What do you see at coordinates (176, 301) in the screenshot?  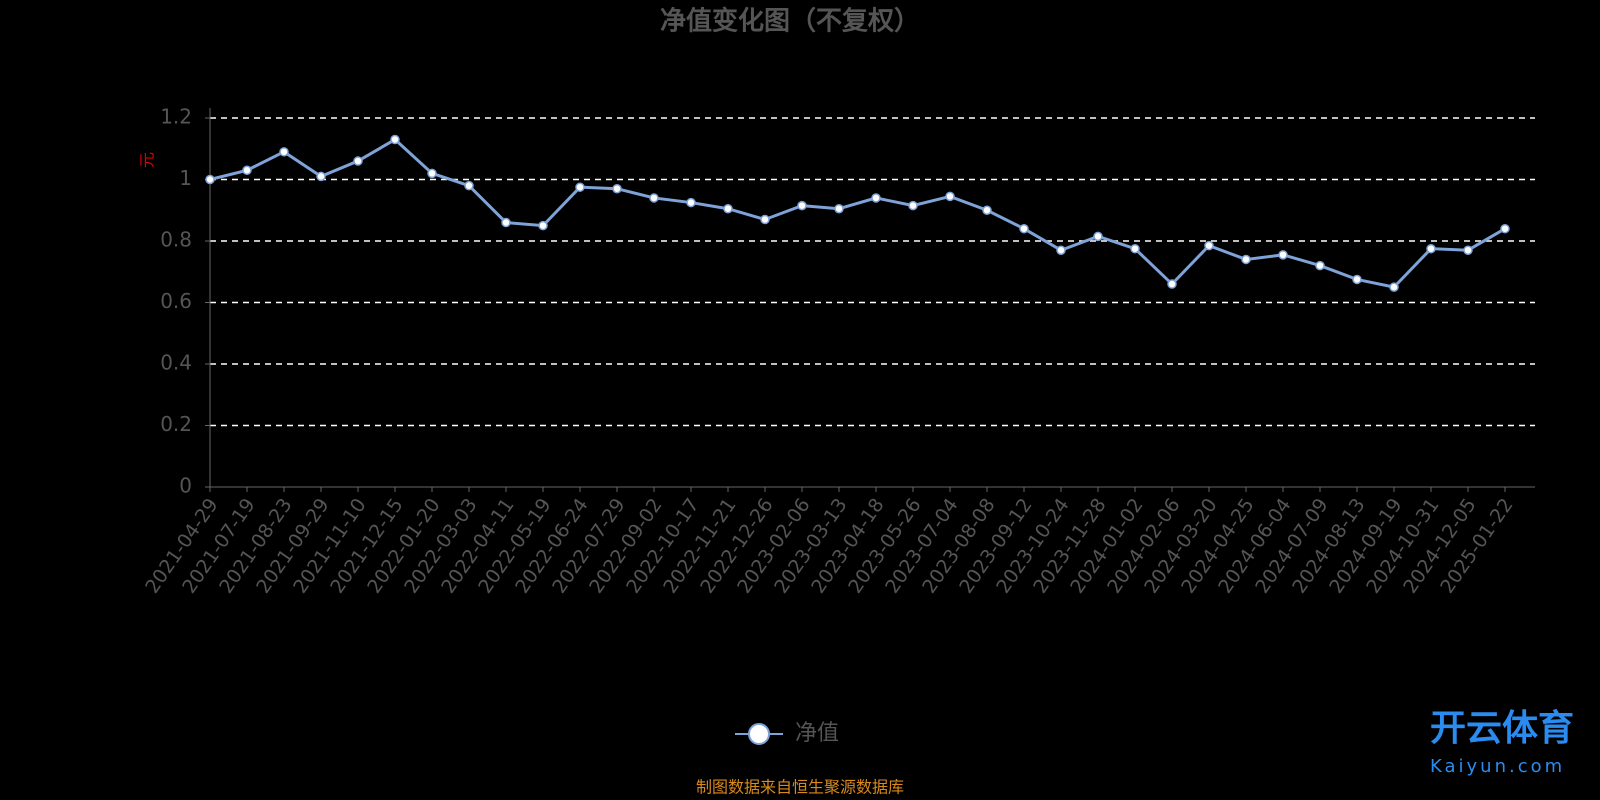 I see `y-tick-label: 0.6` at bounding box center [176, 301].